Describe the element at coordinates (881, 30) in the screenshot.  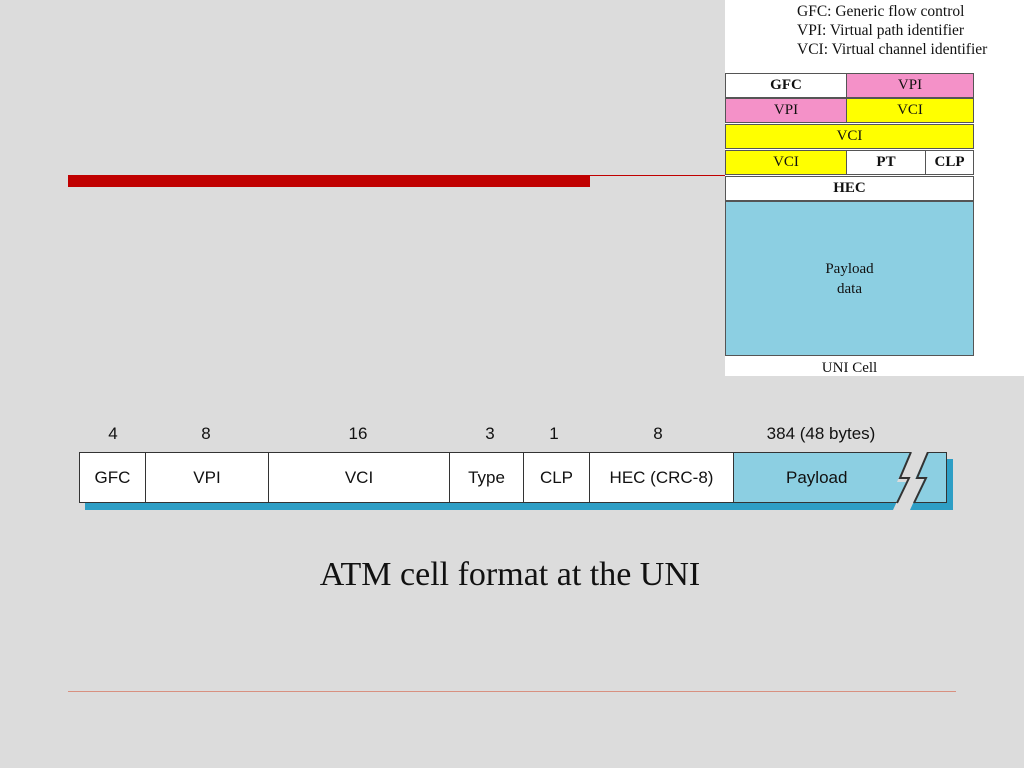
I see `legend-vpi: VPI: Virtual path identifier` at that location.